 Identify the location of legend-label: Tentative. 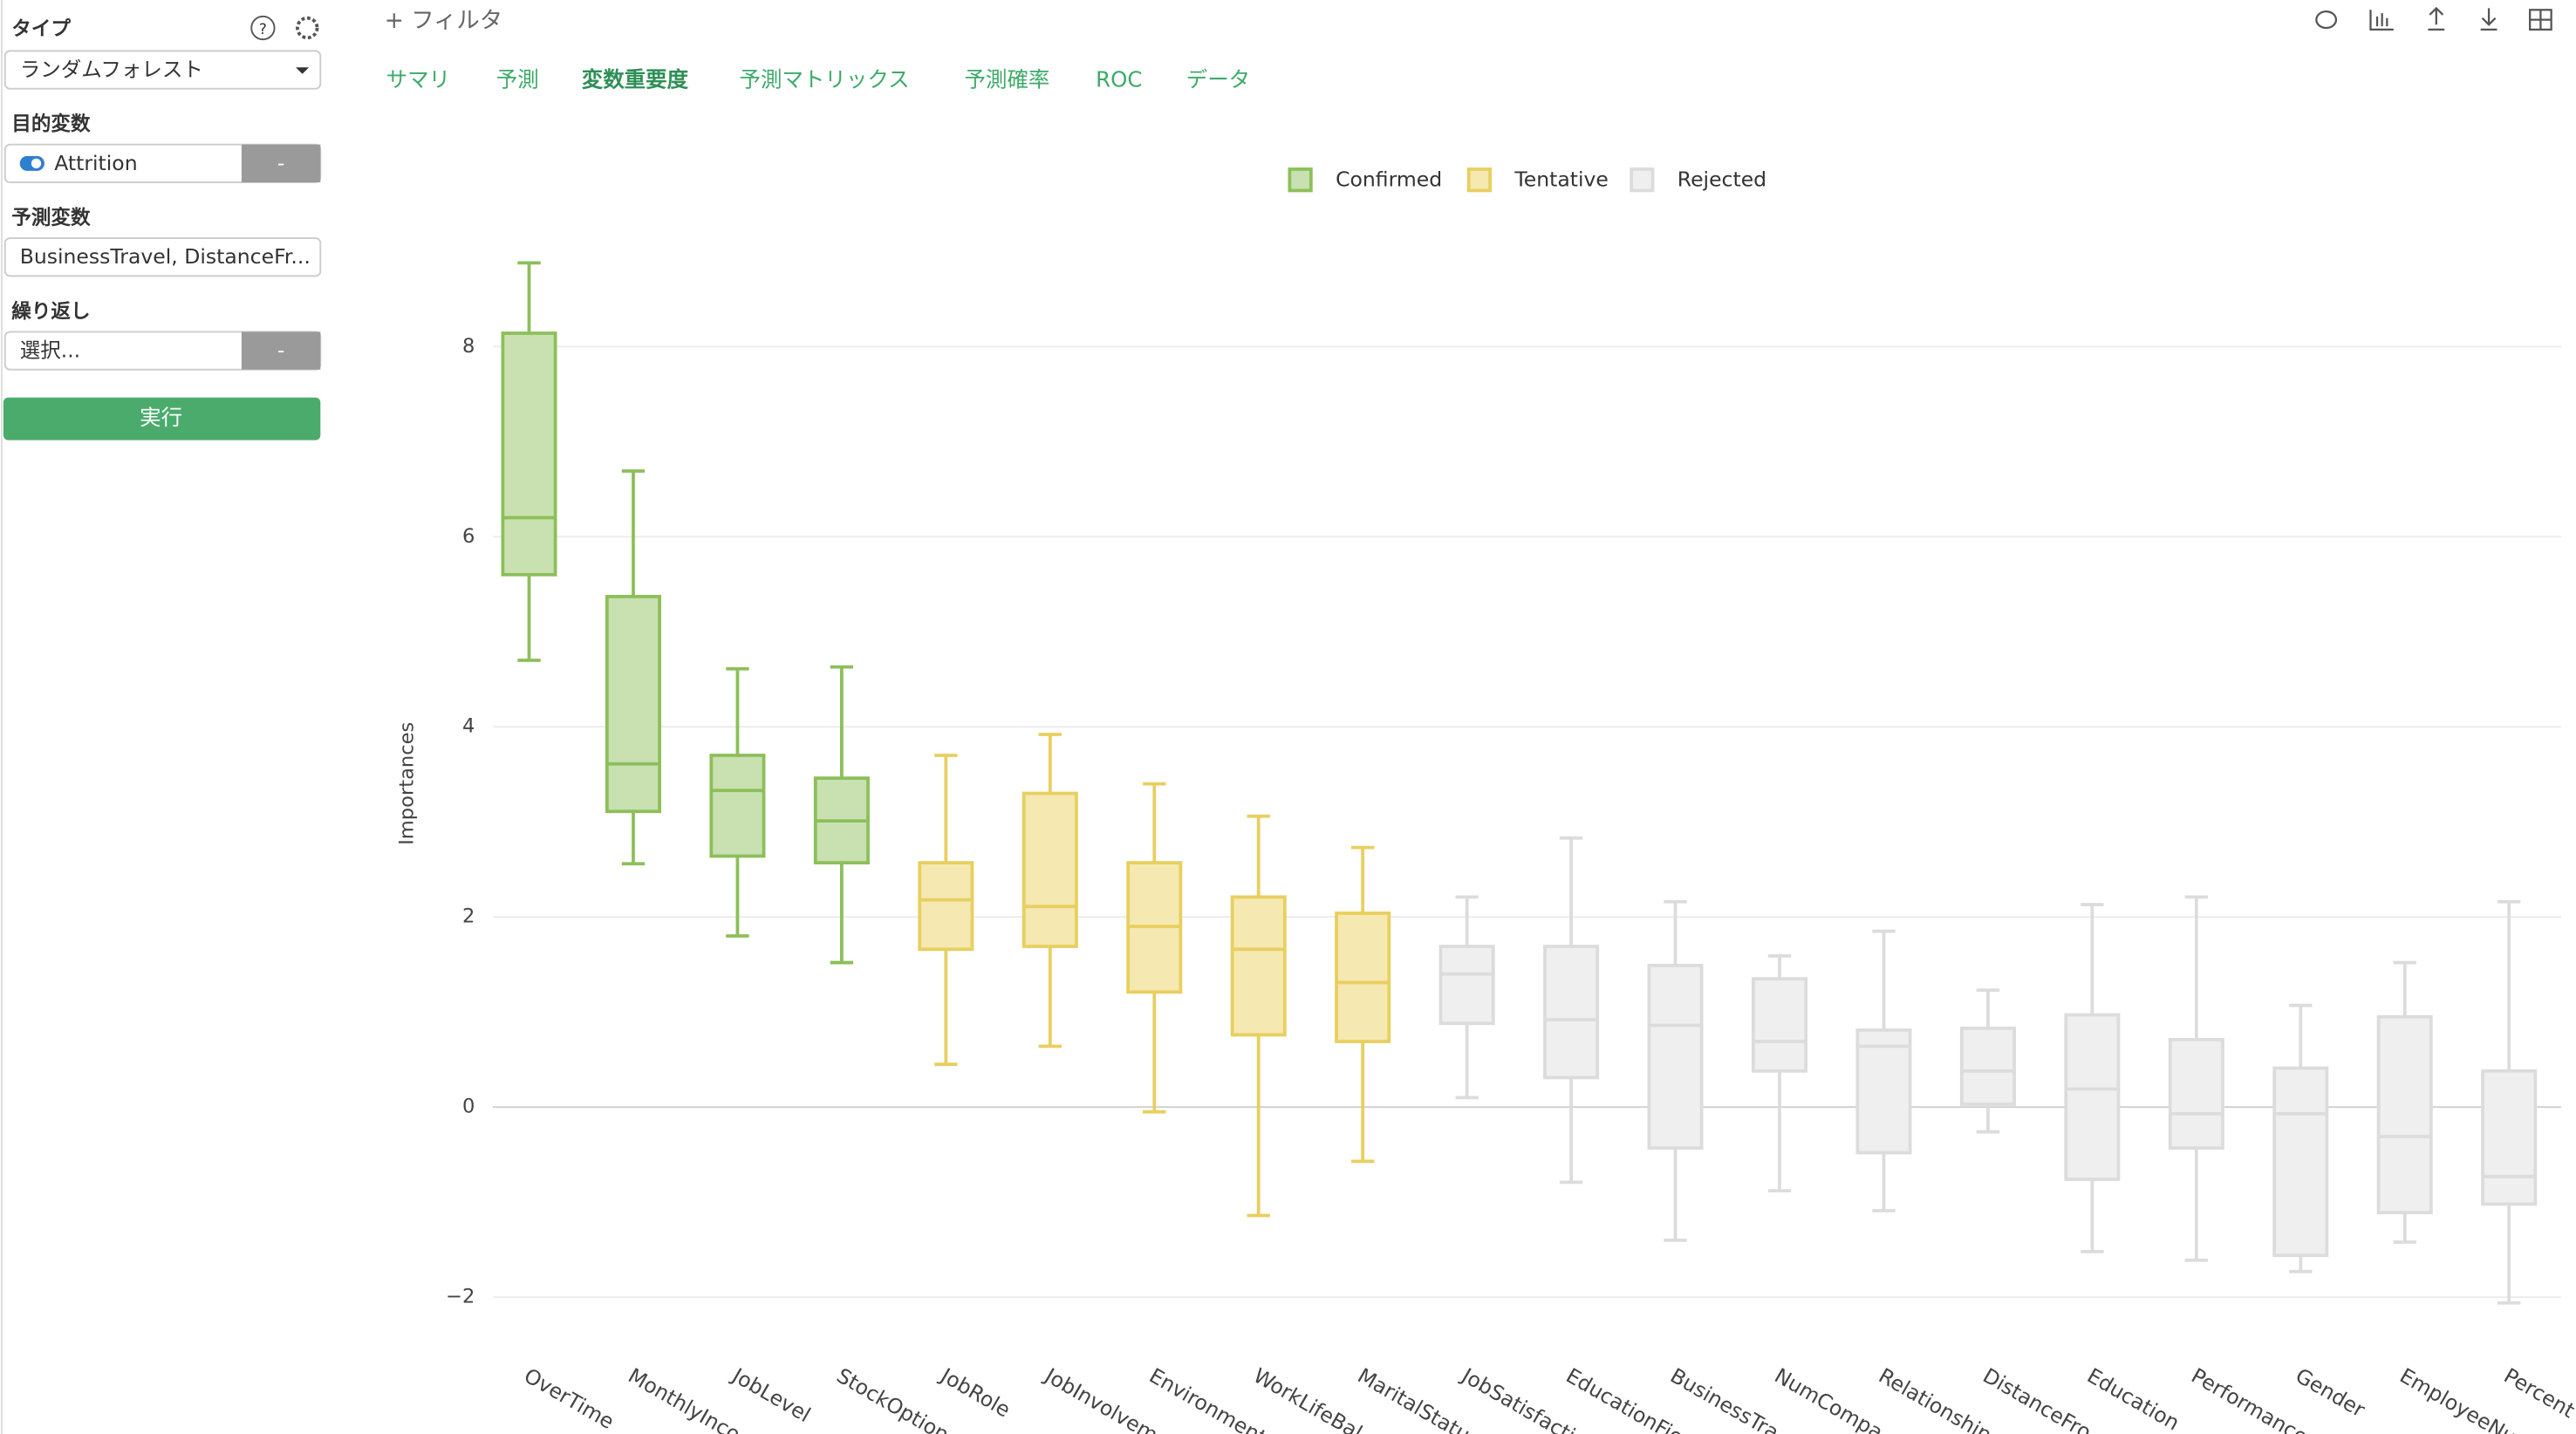
(1561, 179).